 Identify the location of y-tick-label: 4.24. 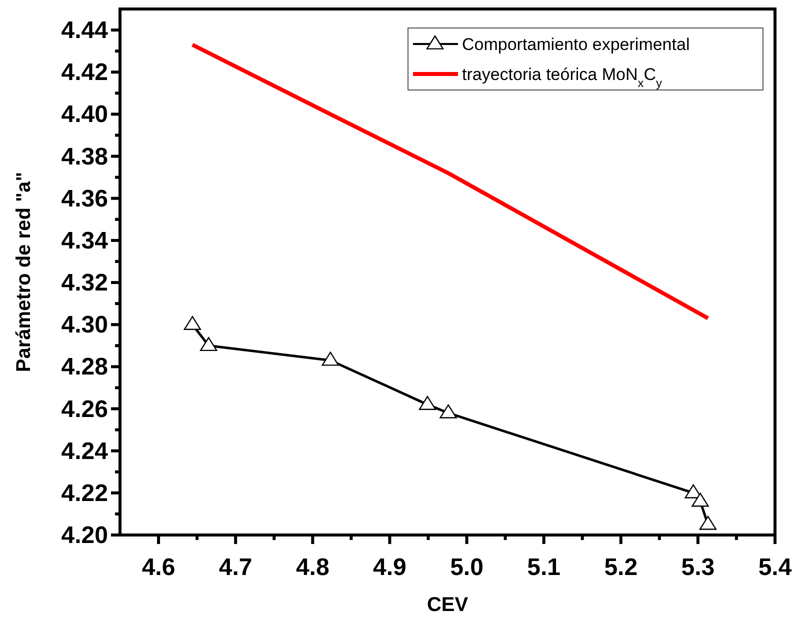
(85, 451).